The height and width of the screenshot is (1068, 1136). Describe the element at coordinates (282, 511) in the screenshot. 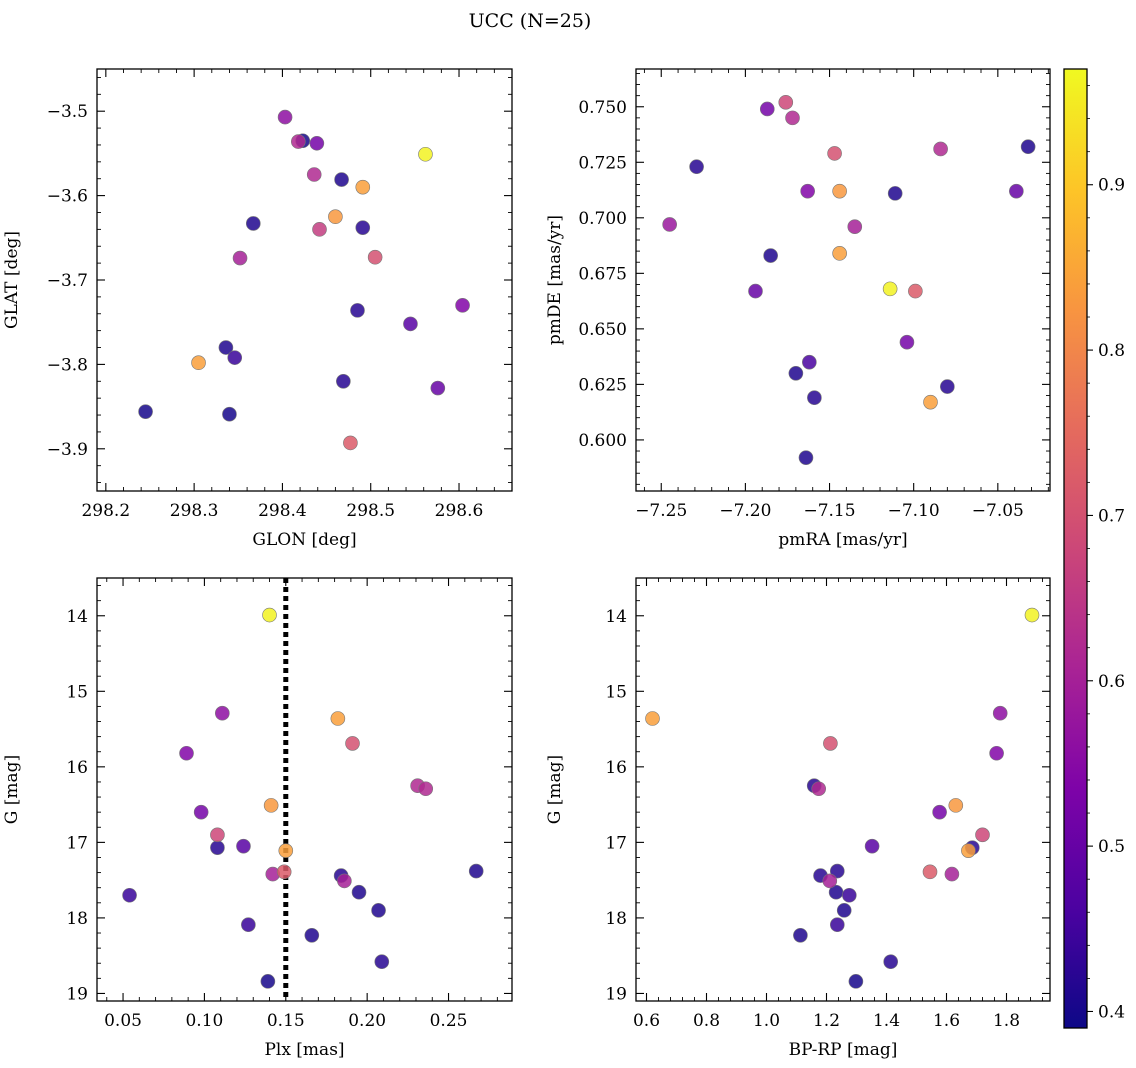

I see `x-tick-label: 298.4` at that location.